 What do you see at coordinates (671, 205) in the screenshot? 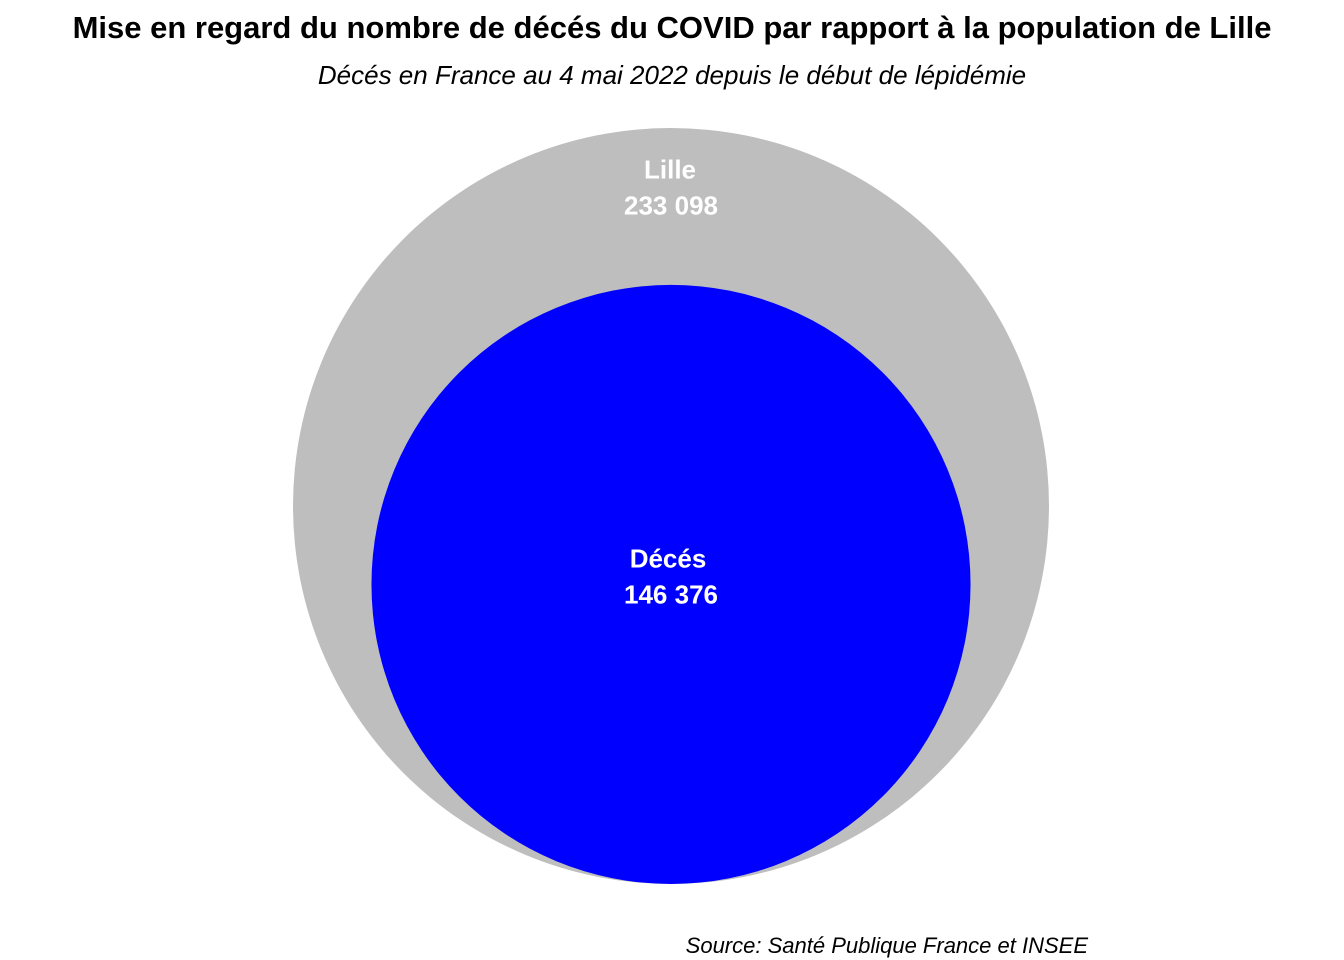
I see `label-lille-value: 233 098` at bounding box center [671, 205].